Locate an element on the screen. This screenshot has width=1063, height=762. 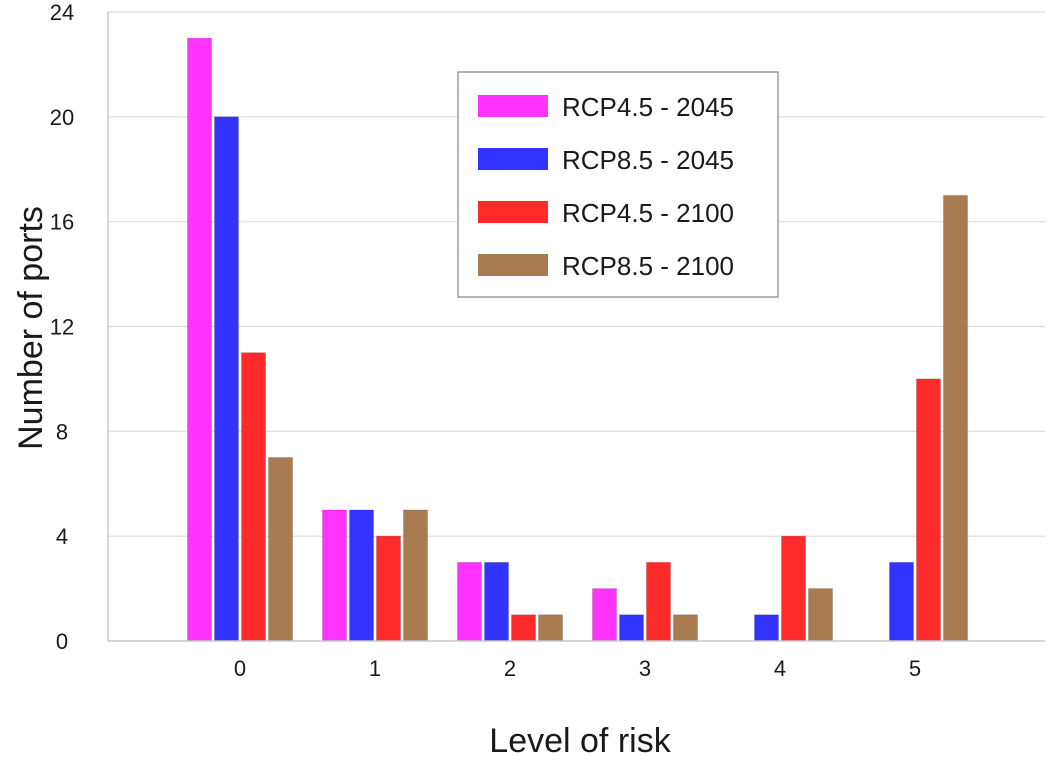
y-tick-label: 4 is located at coordinates (62, 536).